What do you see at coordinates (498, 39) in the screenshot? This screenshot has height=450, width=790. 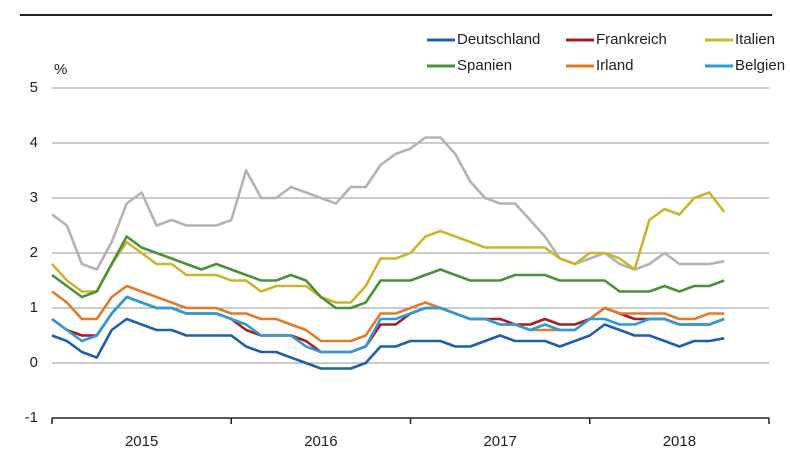 I see `legend-label: Deutschland` at bounding box center [498, 39].